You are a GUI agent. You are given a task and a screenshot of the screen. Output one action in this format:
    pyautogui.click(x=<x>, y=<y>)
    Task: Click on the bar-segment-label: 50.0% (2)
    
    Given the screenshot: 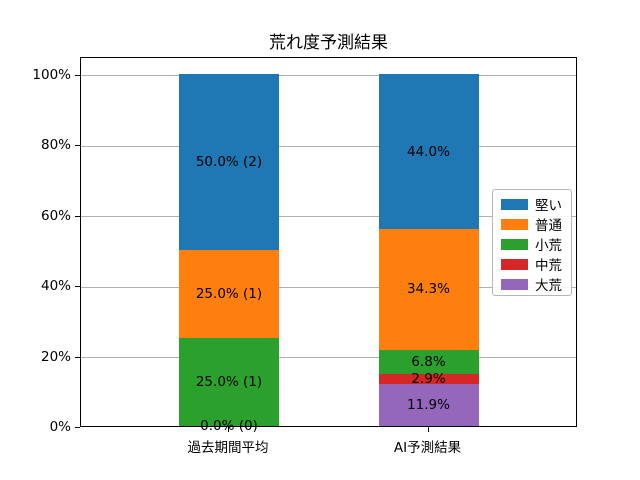 What is the action you would take?
    pyautogui.click(x=229, y=161)
    